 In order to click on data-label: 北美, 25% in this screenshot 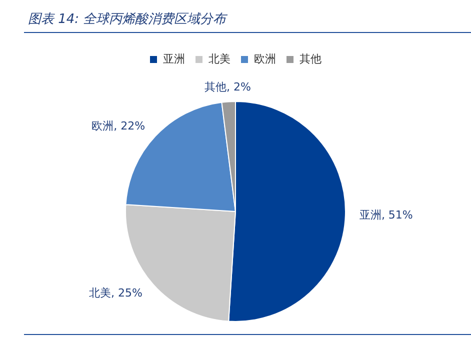, I will do `click(115, 293)`.